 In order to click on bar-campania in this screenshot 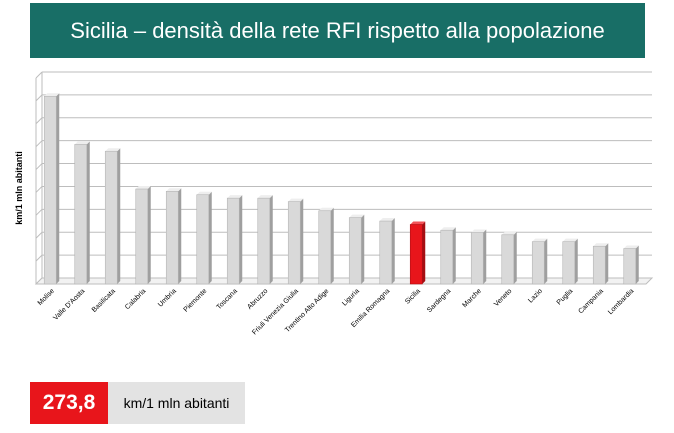, I will do `click(600, 264)`.